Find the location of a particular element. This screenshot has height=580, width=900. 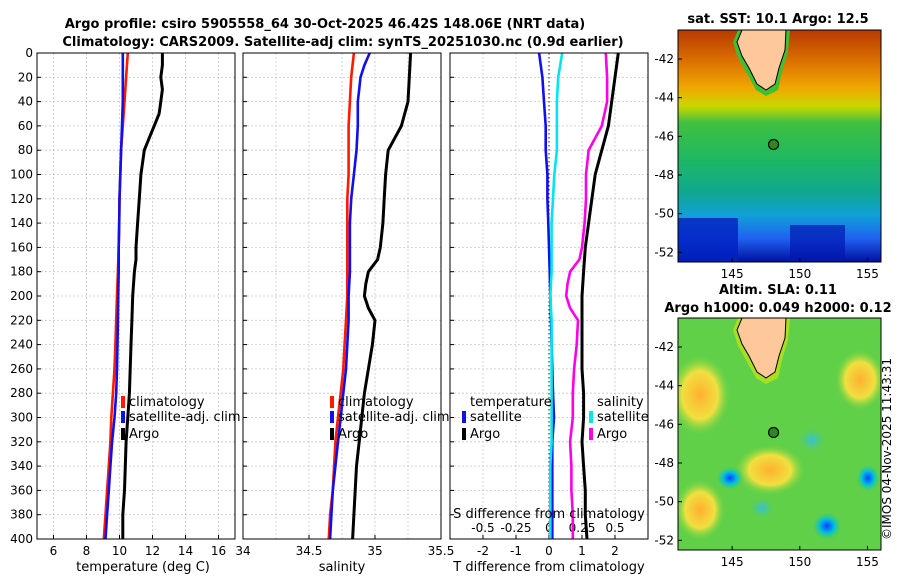

tick-label-x: 35.5 is located at coordinates (441, 551).